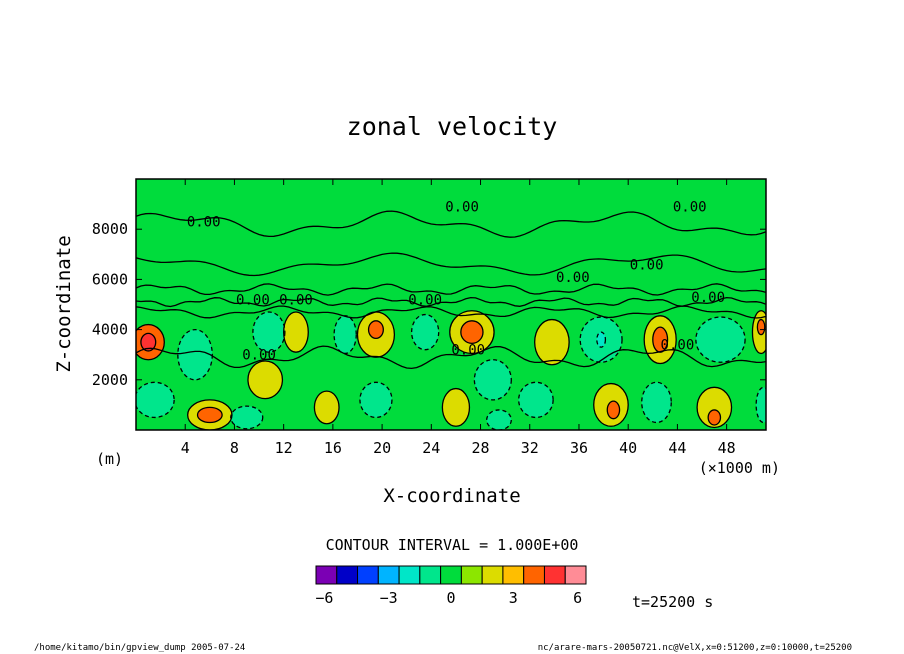  I want to click on chart-title: zonal velocity, so click(452, 126).